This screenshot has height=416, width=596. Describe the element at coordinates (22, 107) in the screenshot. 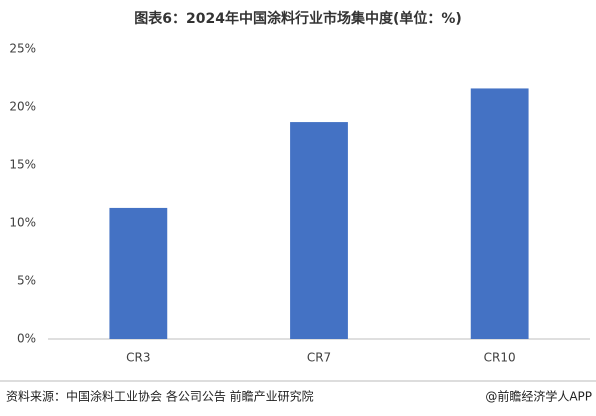

I see `y-tick-label: 20%` at that location.